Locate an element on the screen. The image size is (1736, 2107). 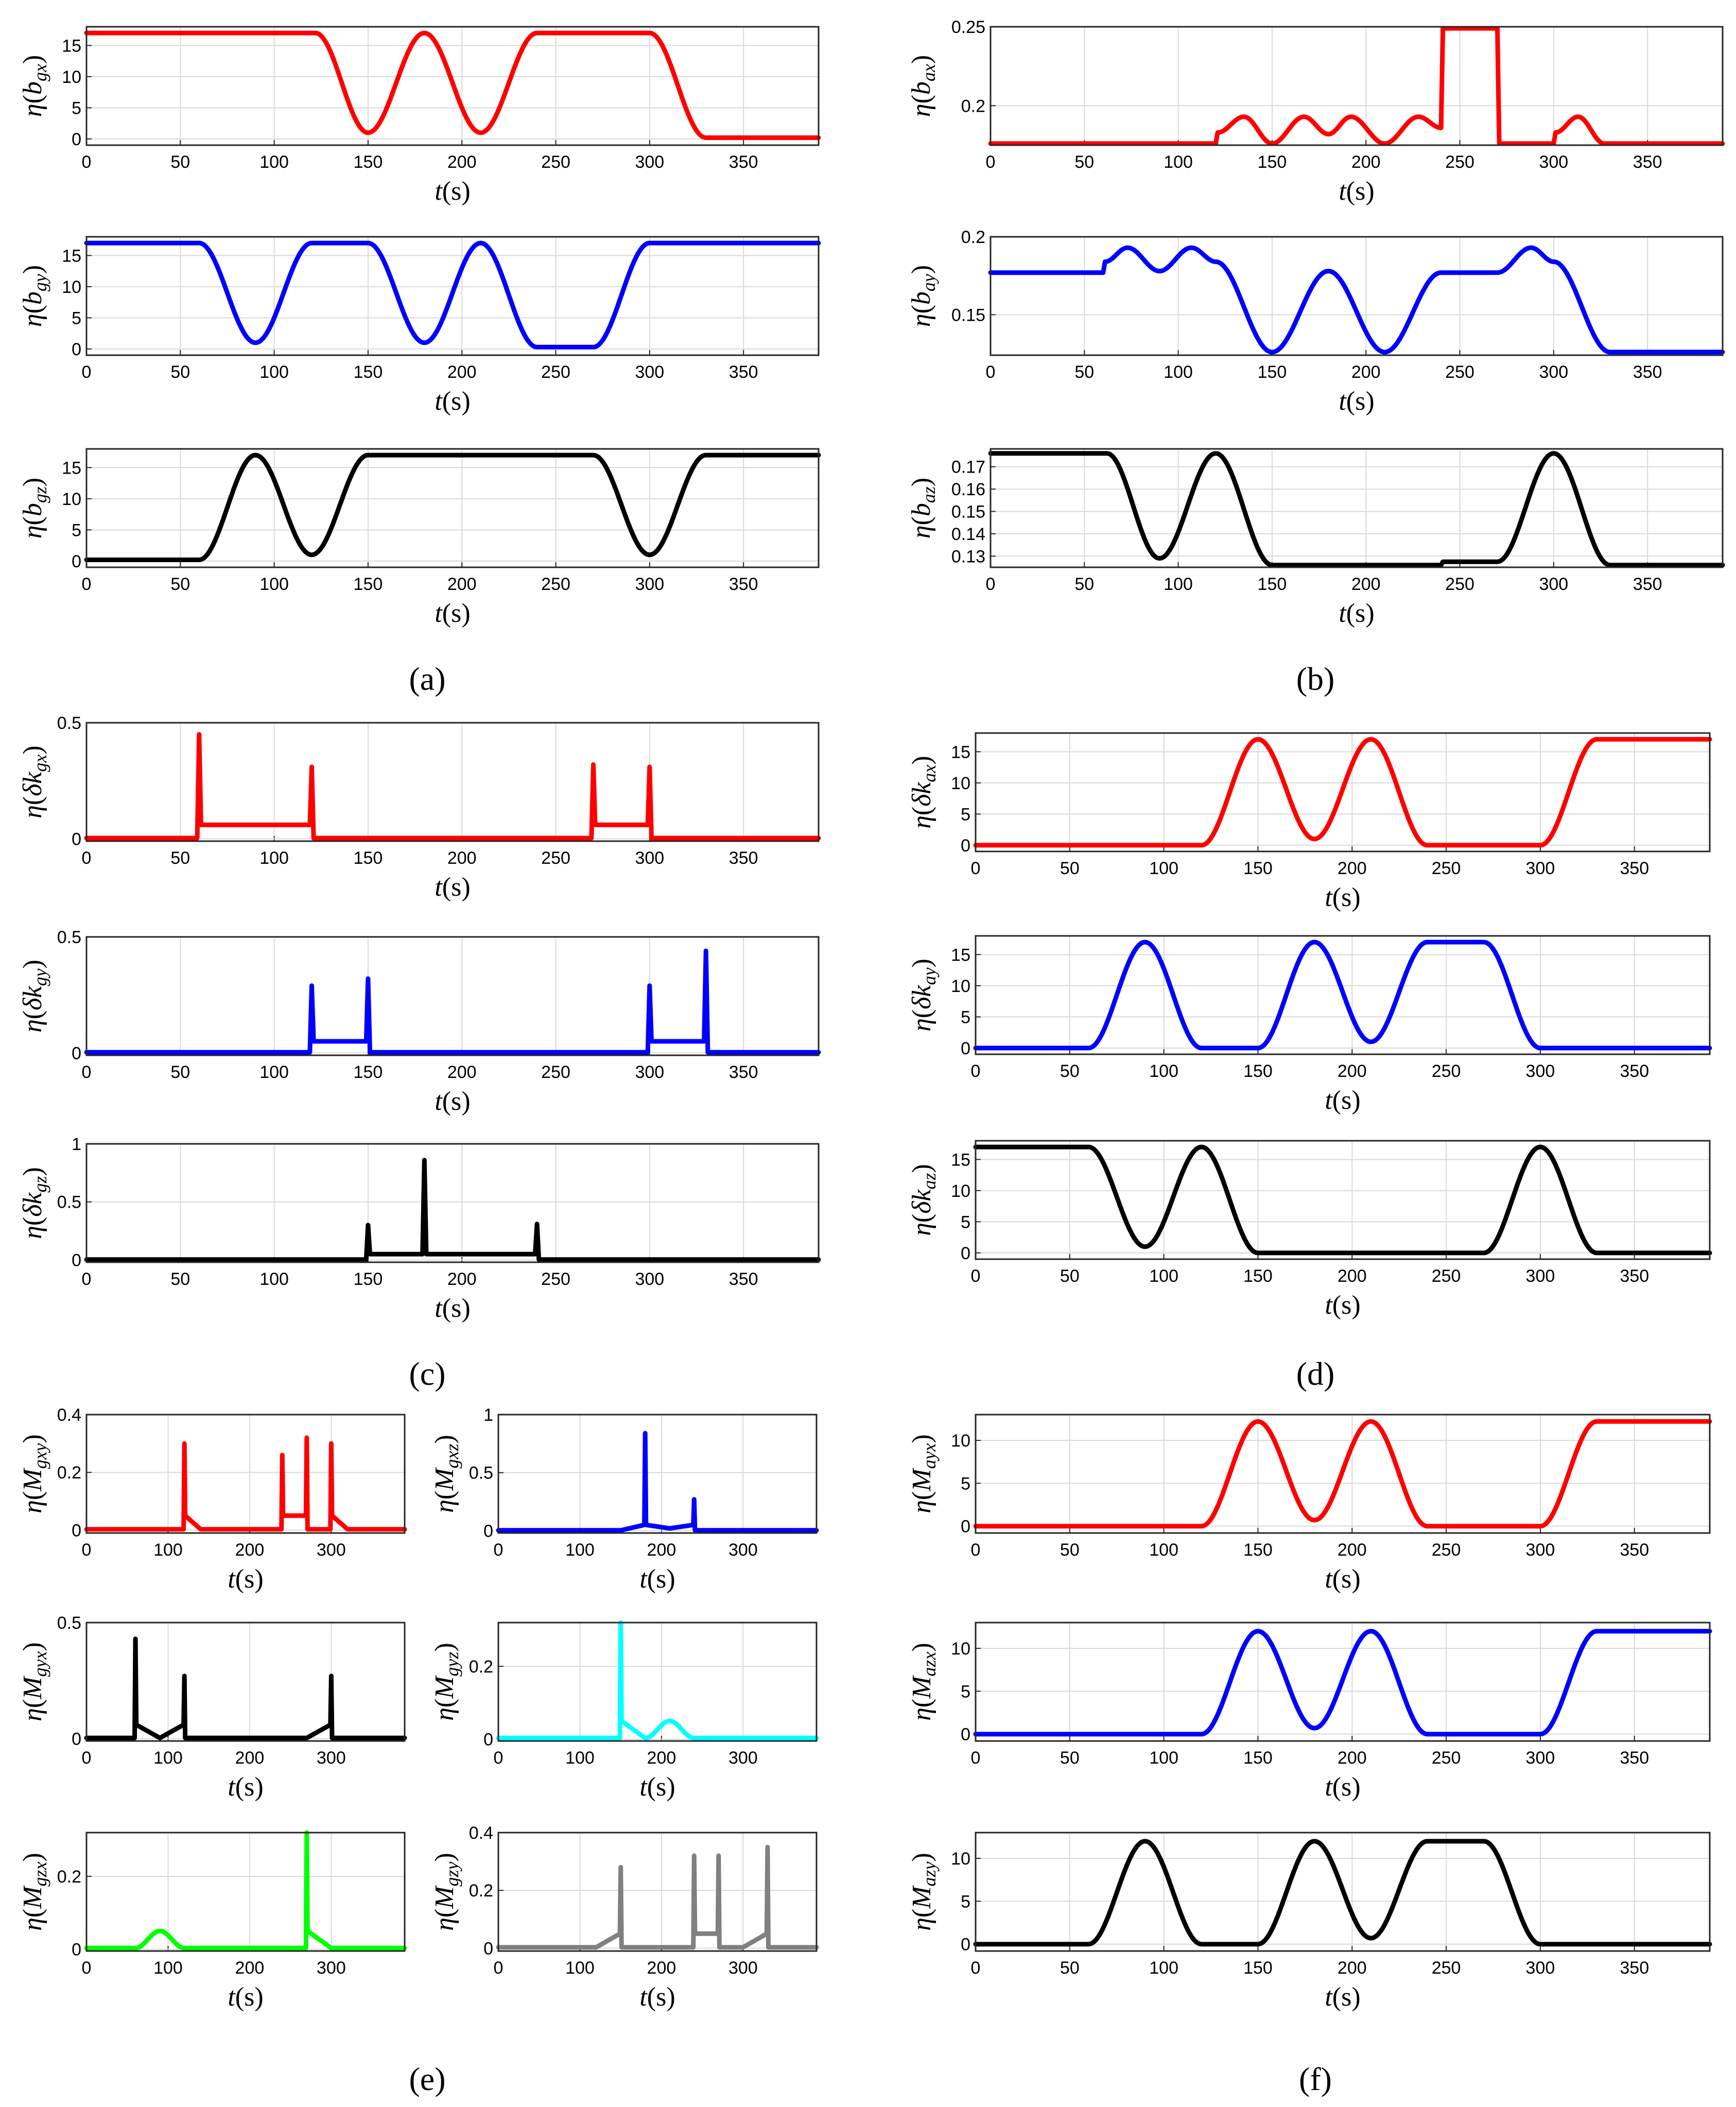
subplot-bay: 0 50 100 150 200 250 300 350 0.15 0.2 t(s) η(bay) is located at coordinates (1316, 322).